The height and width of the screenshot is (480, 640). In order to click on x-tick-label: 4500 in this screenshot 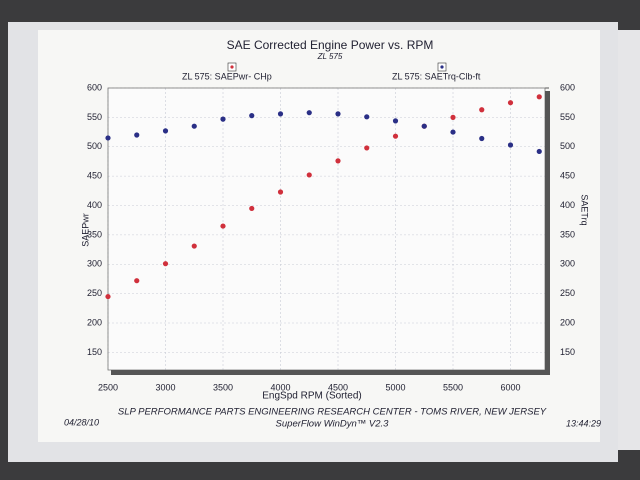, I will do `click(338, 387)`.